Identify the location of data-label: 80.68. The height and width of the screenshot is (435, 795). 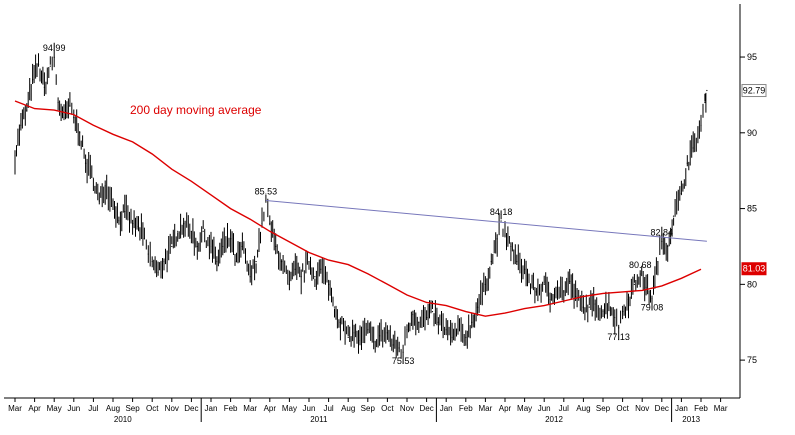
(640, 265).